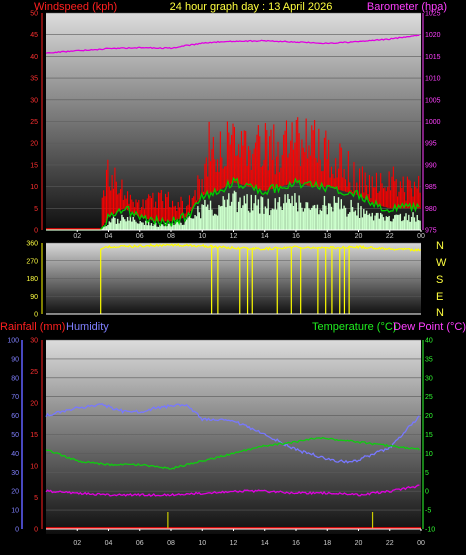  What do you see at coordinates (265, 236) in the screenshot?
I see `wind-x-tick-label: 14` at bounding box center [265, 236].